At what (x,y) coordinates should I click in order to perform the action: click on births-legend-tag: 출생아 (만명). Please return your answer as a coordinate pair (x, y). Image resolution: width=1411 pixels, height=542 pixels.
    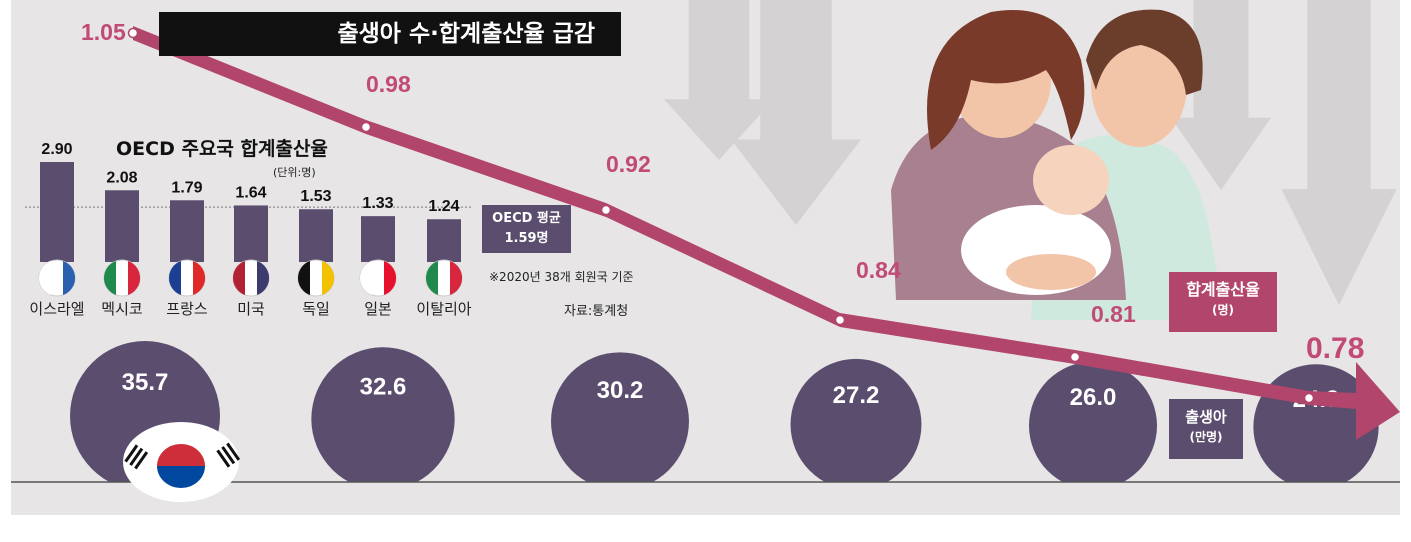
    Looking at the image, I should click on (1206, 429).